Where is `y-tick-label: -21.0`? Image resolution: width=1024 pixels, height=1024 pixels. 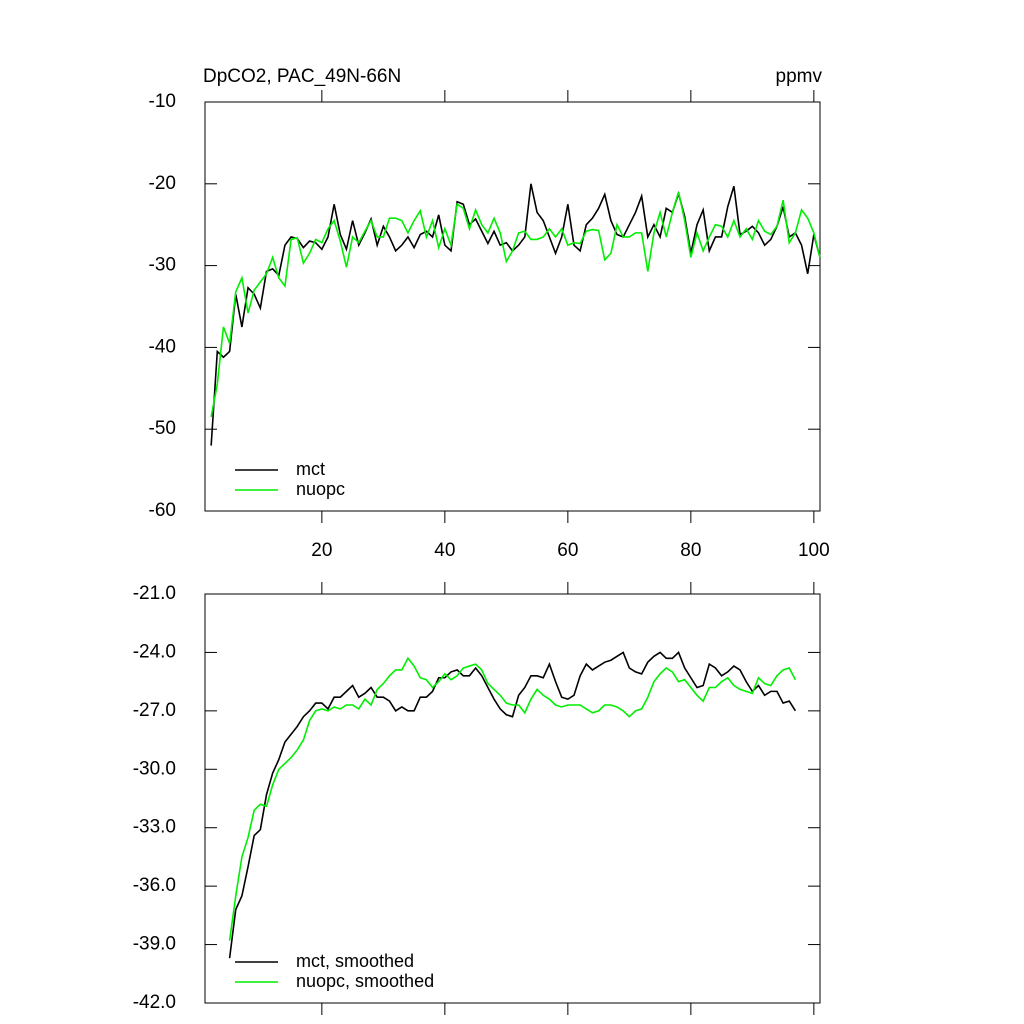 y-tick-label: -21.0 is located at coordinates (154, 593).